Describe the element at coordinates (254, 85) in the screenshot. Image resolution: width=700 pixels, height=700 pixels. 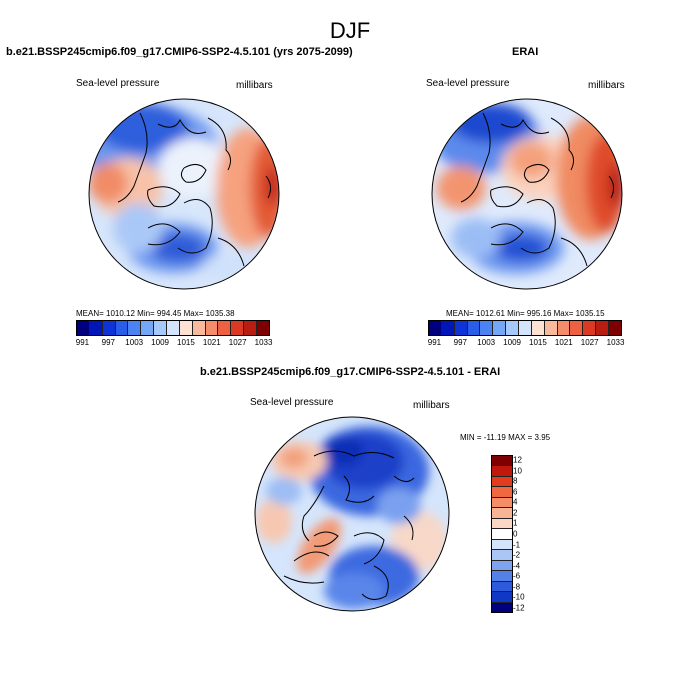
I see `panel1-units-label: millibars` at that location.